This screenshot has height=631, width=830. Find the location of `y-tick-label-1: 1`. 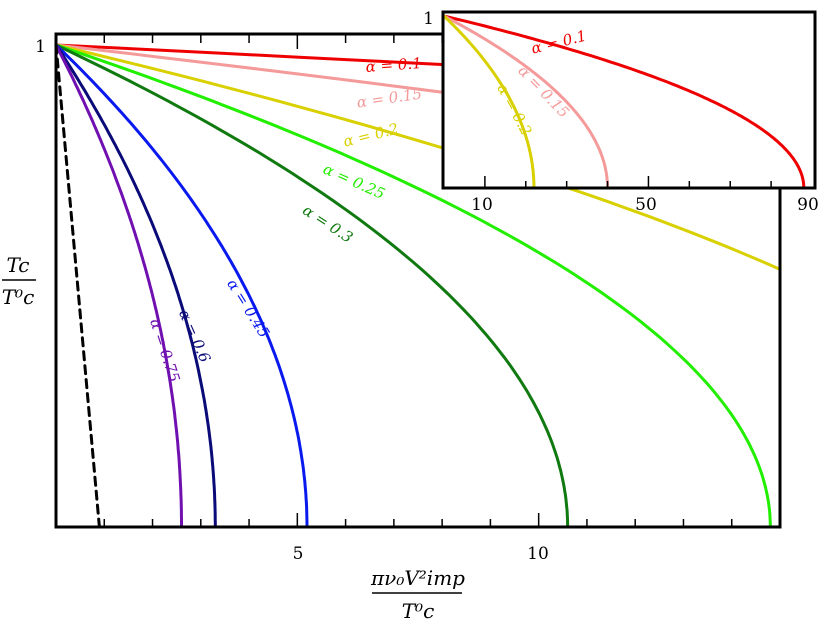

y-tick-label-1: 1 is located at coordinates (40, 47).